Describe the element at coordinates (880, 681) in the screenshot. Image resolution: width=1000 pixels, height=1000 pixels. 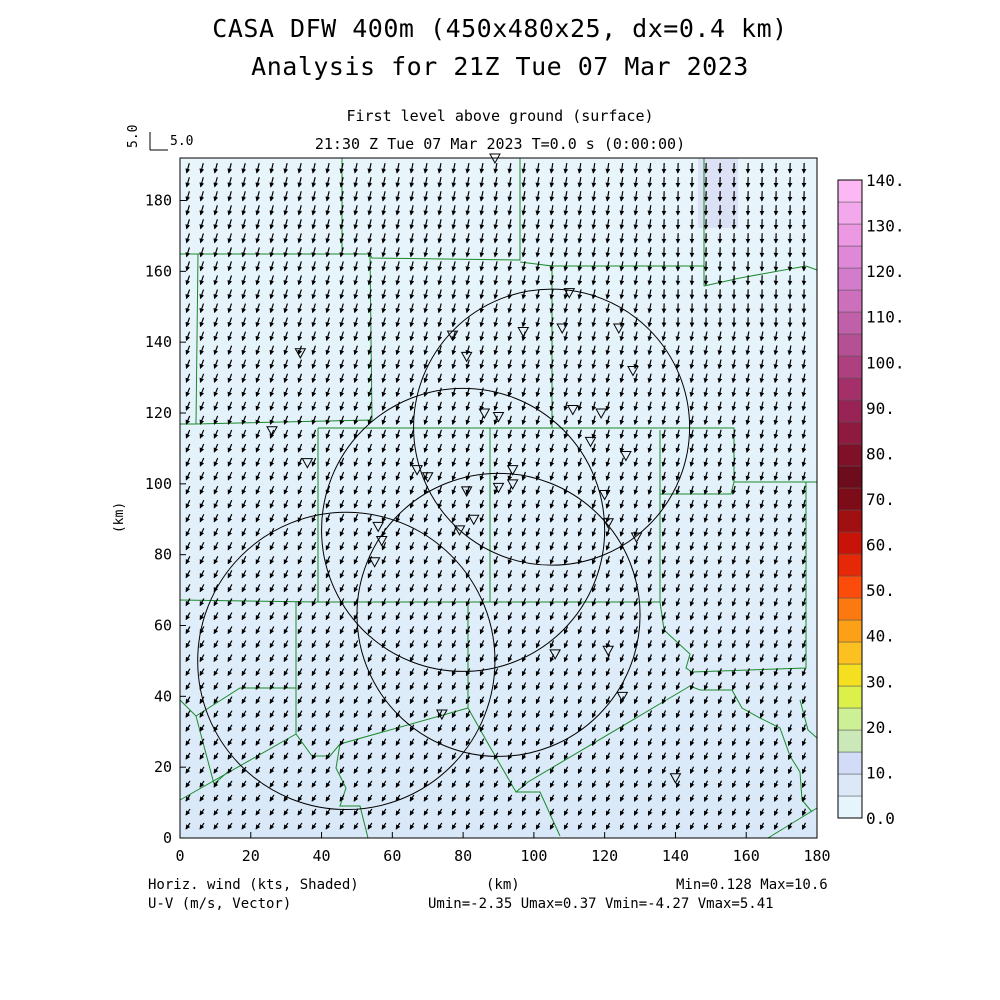
I see `colorbar-label: 30.` at that location.